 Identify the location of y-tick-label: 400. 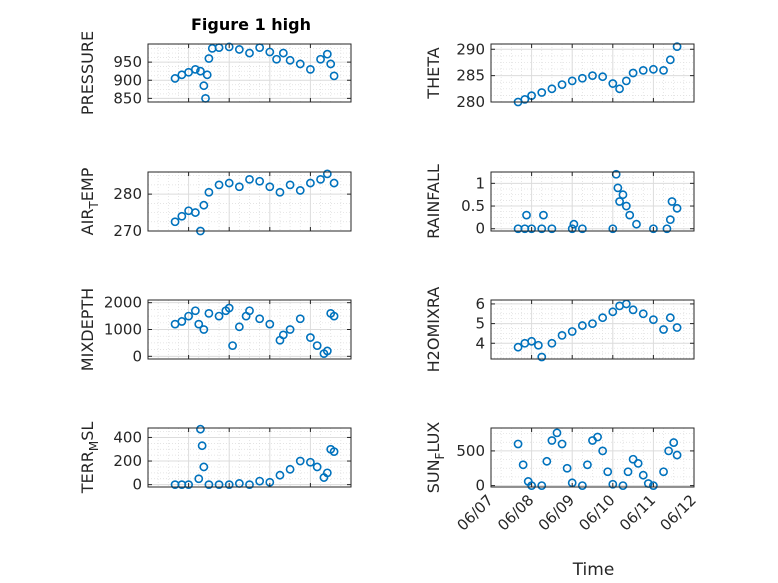
(127, 437).